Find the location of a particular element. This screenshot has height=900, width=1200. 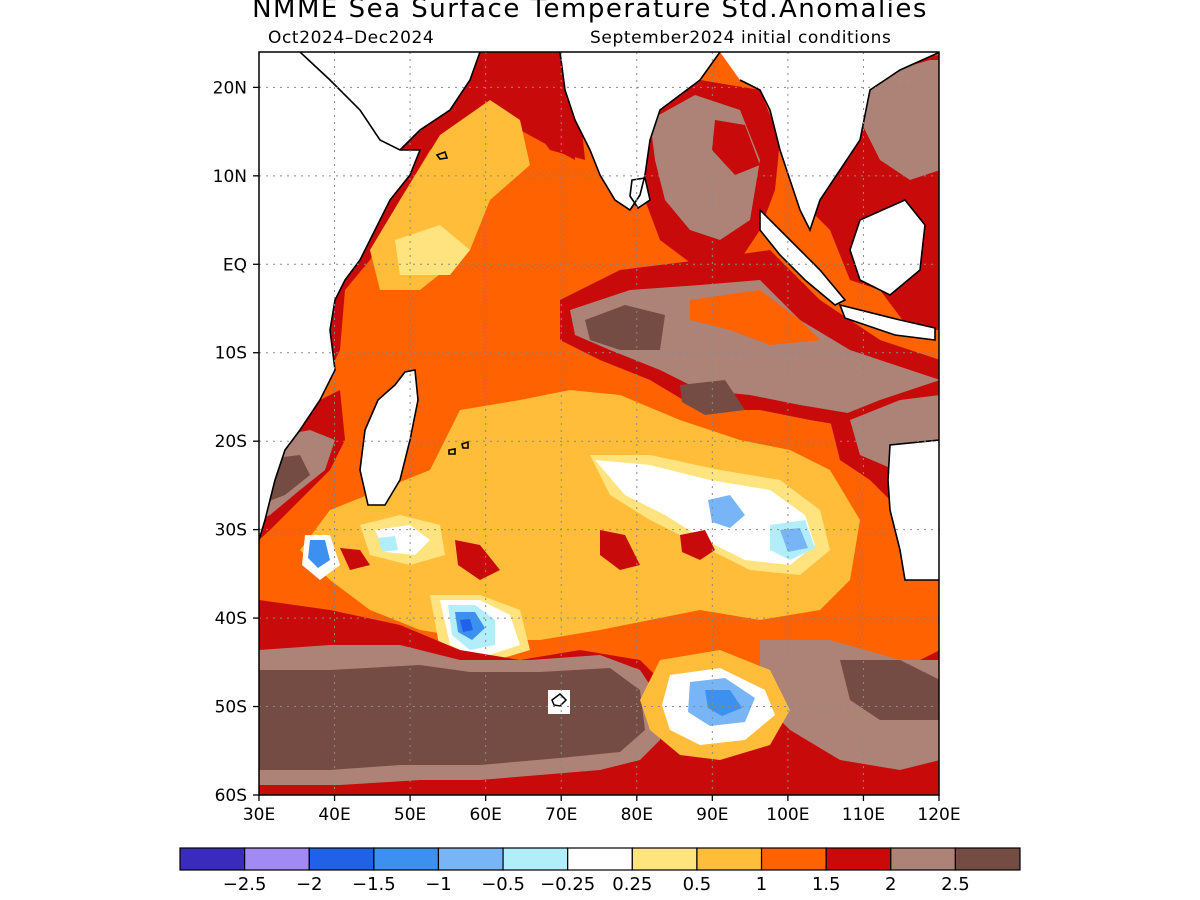

initial-conditions: September2024 initial conditions is located at coordinates (741, 38).